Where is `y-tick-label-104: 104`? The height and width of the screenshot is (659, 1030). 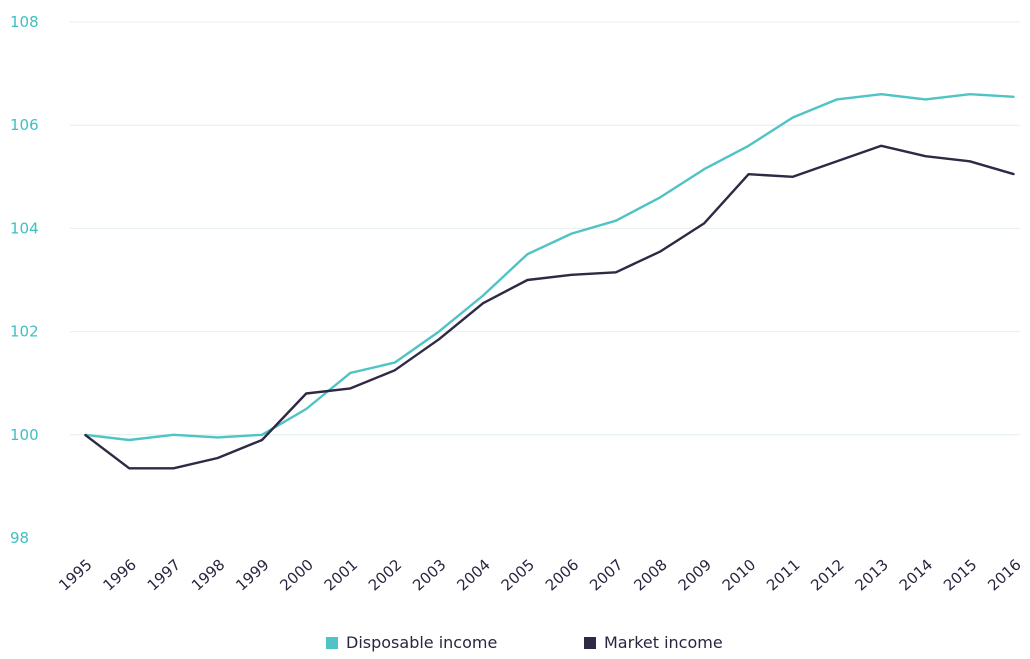 y-tick-label-104: 104 is located at coordinates (24, 228).